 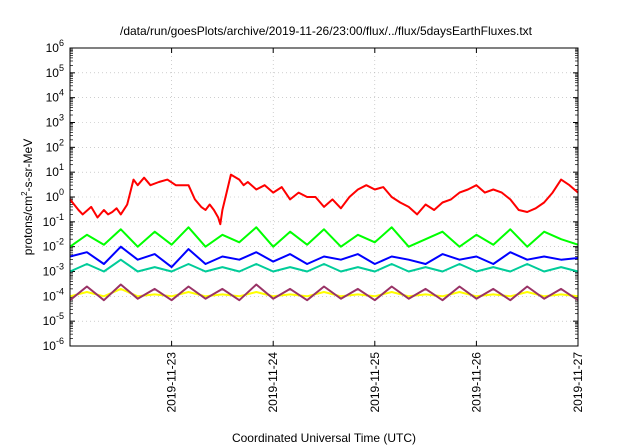 What do you see at coordinates (61, 192) in the screenshot?
I see `y-tick-exp: 0` at bounding box center [61, 192].